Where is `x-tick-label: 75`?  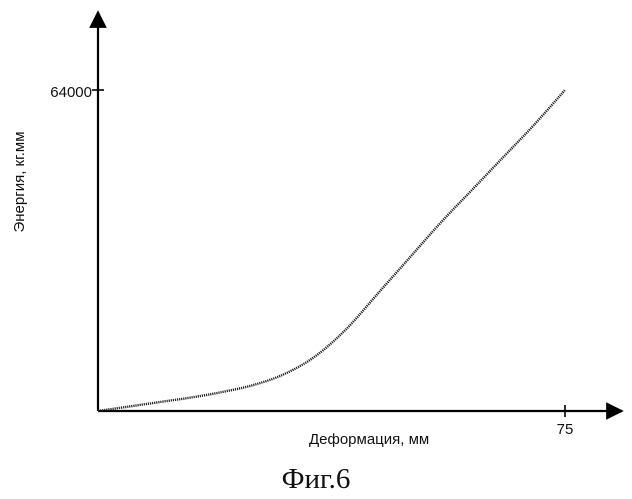 x-tick-label: 75 is located at coordinates (565, 429).